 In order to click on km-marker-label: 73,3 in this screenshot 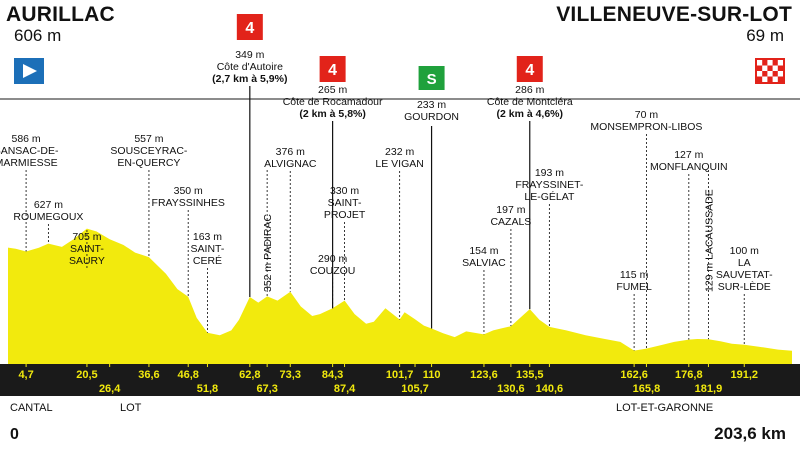, I will do `click(290, 375)`.